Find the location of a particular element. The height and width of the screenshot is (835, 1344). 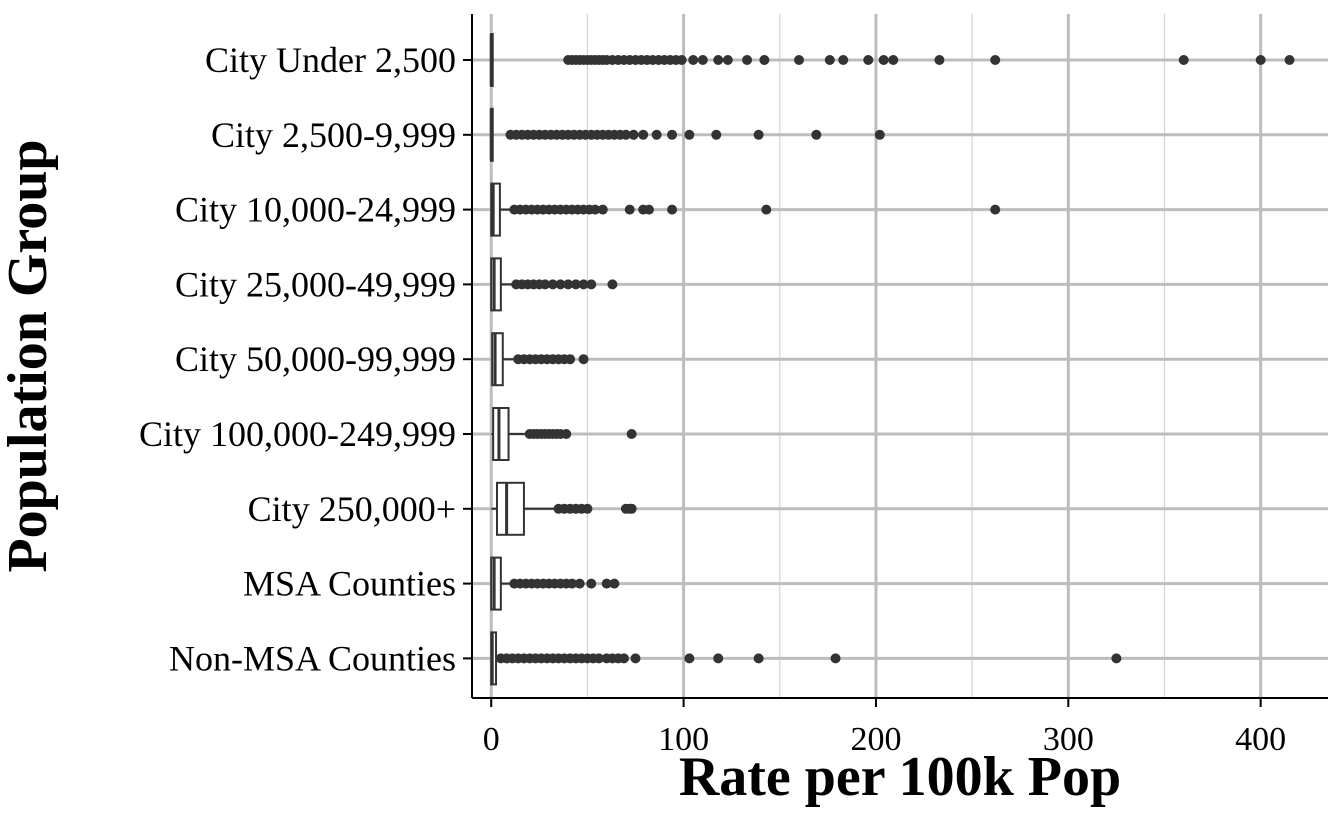

x-axis-title: Rate per 100k Pop is located at coordinates (900, 777).